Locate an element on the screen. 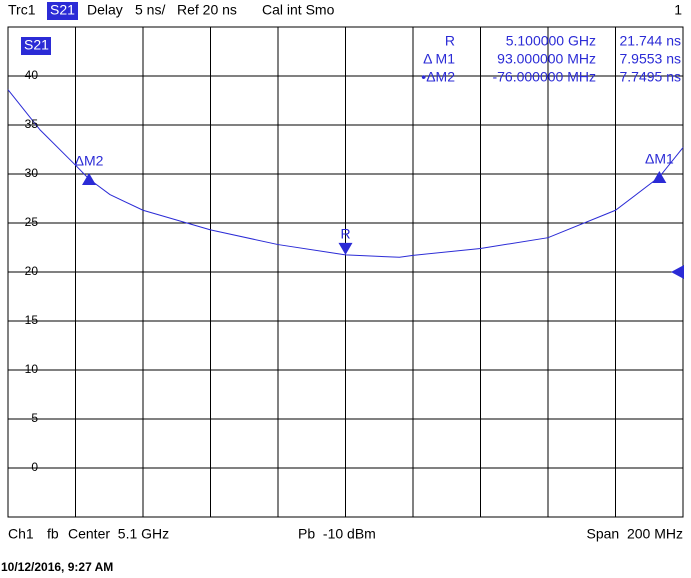 This screenshot has width=691, height=578. marker-label: ΔM2 is located at coordinates (89, 161).